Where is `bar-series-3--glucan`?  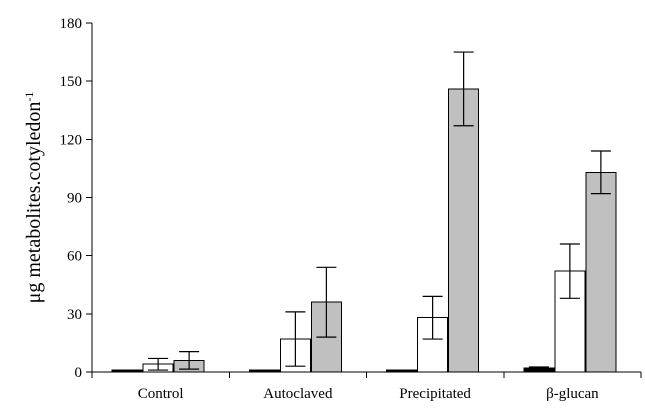 bar-series-3--glucan is located at coordinates (601, 272).